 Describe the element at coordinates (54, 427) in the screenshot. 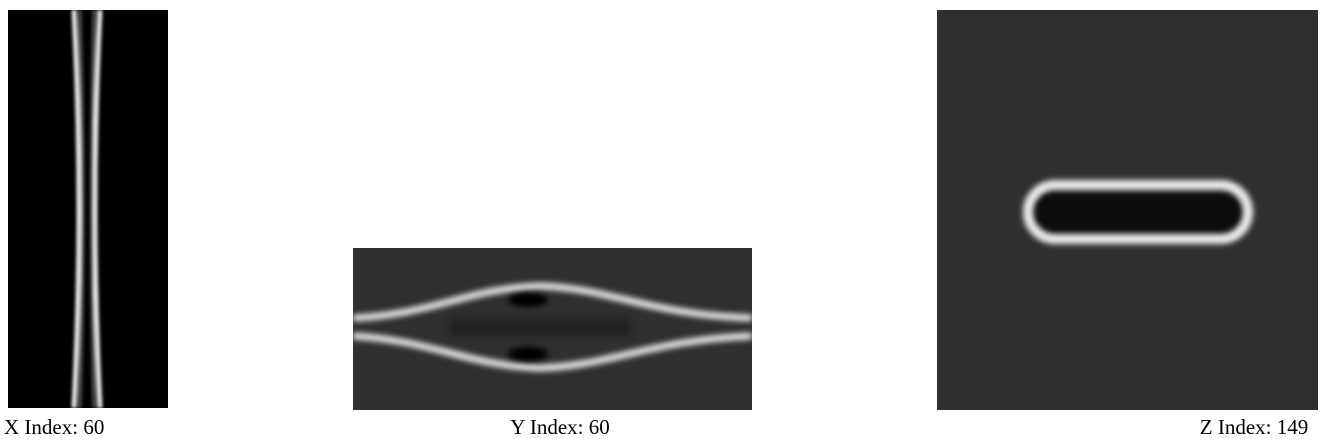

I see `caption: X Index: 60` at that location.